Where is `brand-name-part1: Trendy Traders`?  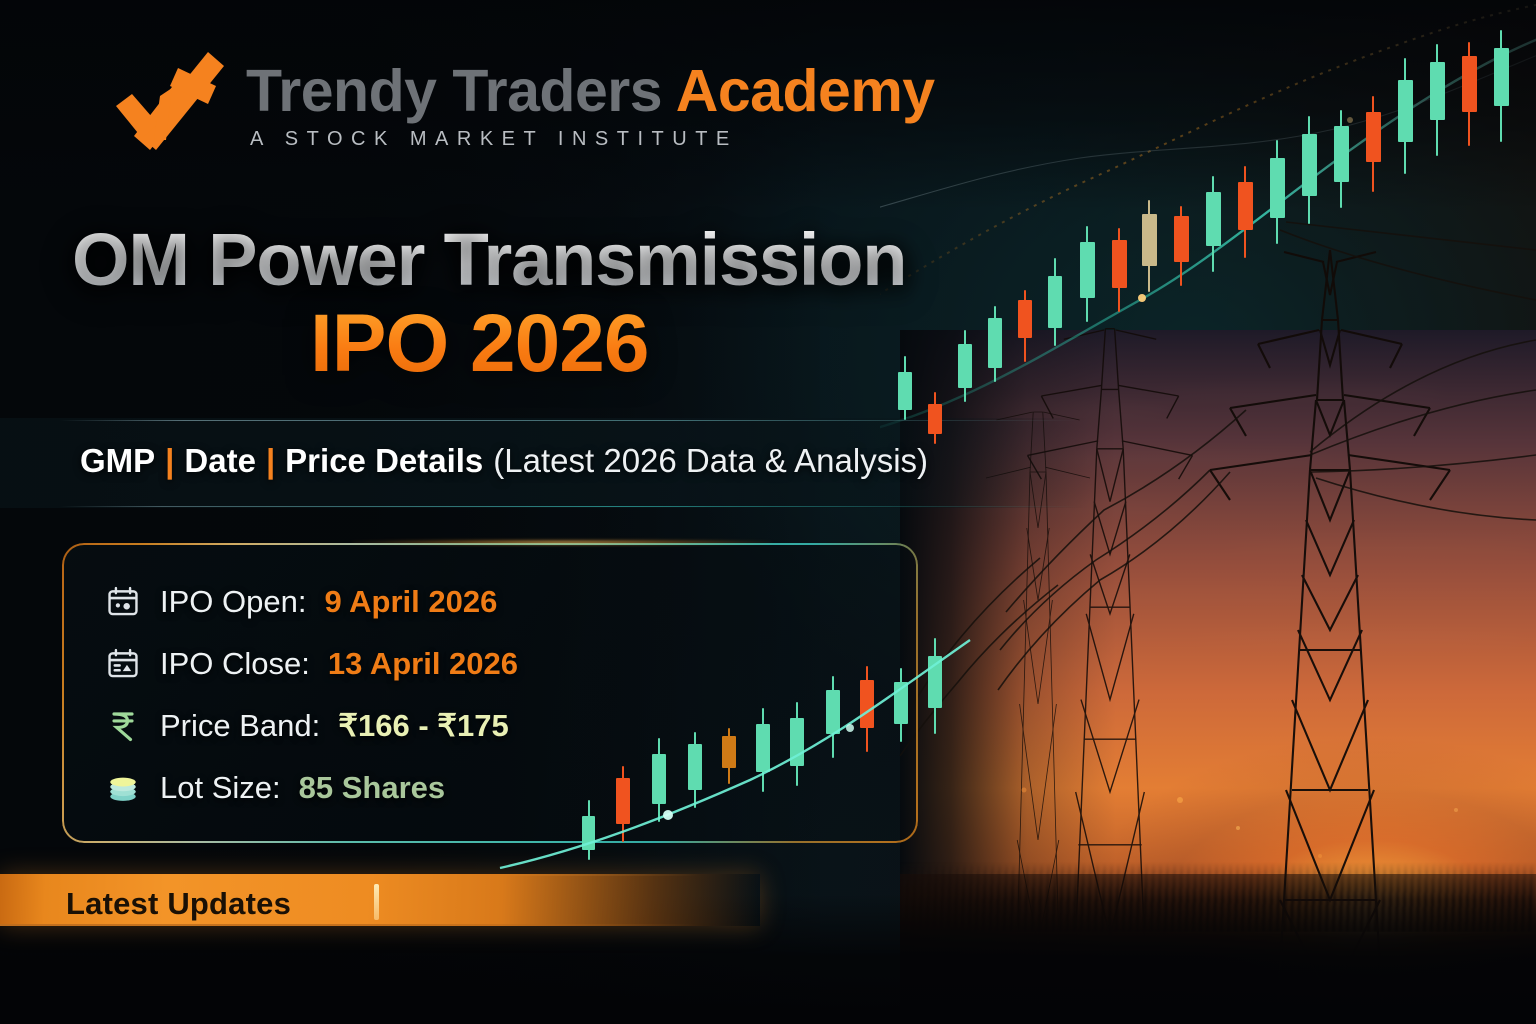 brand-name-part1: Trendy Traders is located at coordinates (461, 90).